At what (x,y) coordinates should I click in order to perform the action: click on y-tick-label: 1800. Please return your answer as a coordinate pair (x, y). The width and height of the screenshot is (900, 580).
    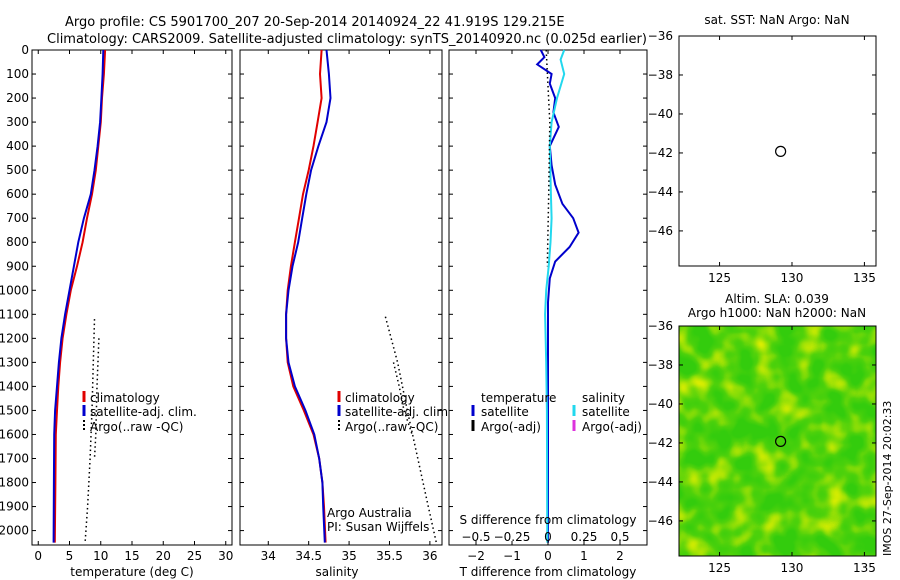
    Looking at the image, I should click on (14, 483).